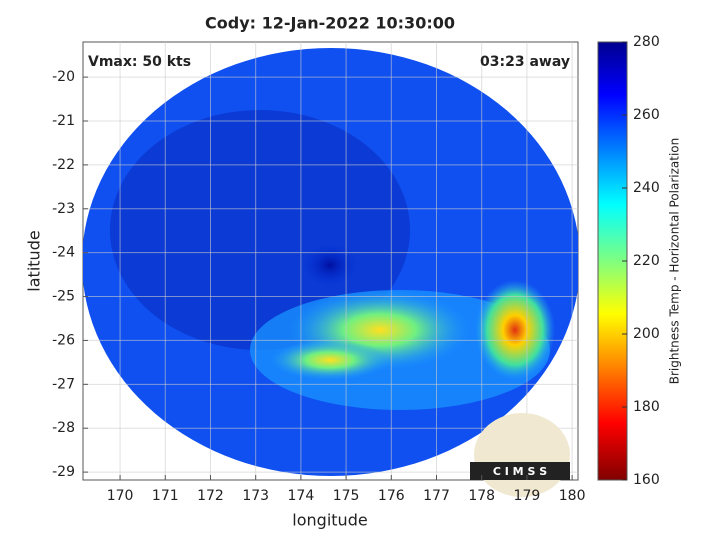  Describe the element at coordinates (527, 496) in the screenshot. I see `x-tick-label: 179` at that location.